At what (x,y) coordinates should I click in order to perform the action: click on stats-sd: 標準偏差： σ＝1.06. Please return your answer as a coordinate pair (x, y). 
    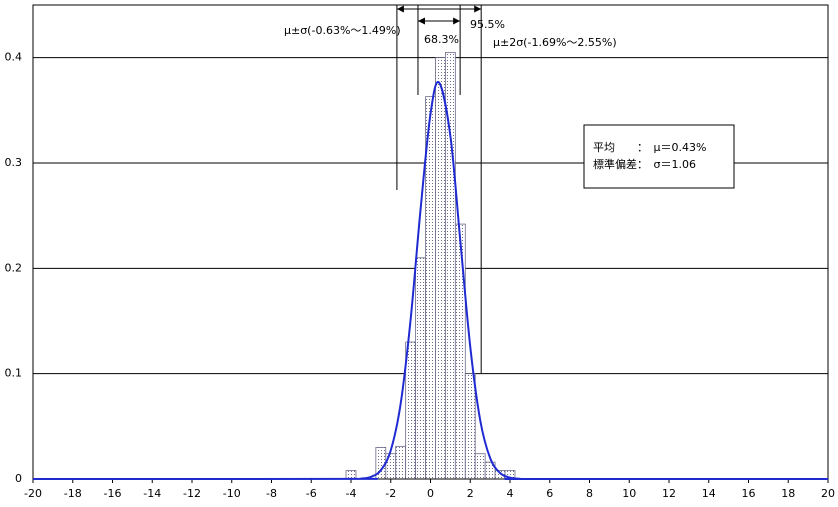
    Looking at the image, I should click on (644, 164).